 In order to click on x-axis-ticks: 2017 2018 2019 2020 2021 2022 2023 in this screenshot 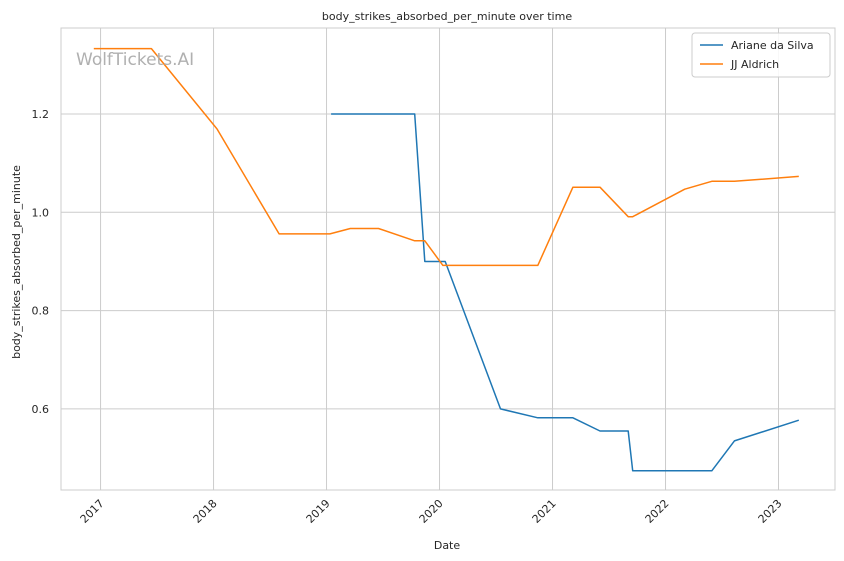, I will do `click(431, 511)`.